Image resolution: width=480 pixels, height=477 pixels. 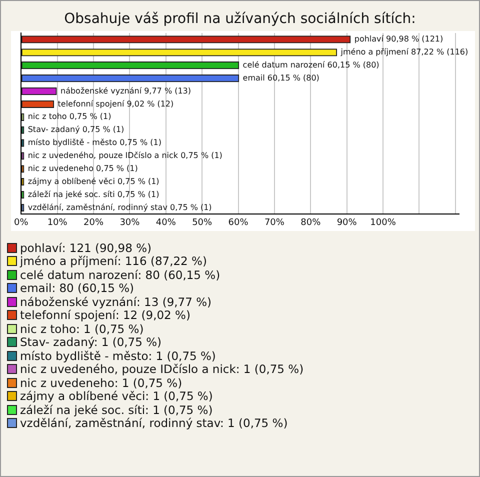 I want to click on data-label: náboženské vyznání 9,77 % (13), so click(x=126, y=91).